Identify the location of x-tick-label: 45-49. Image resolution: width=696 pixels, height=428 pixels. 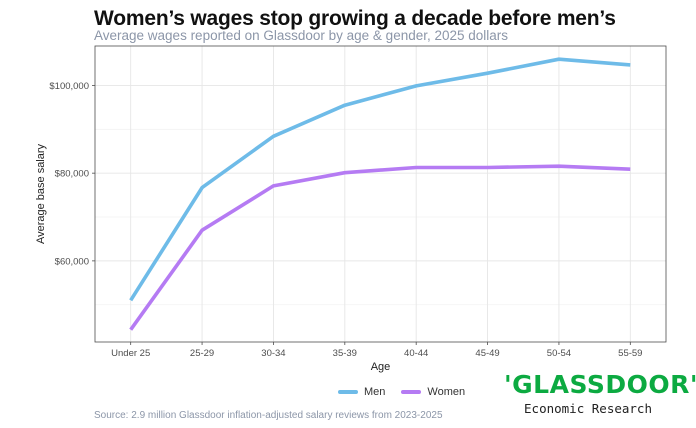
(487, 353).